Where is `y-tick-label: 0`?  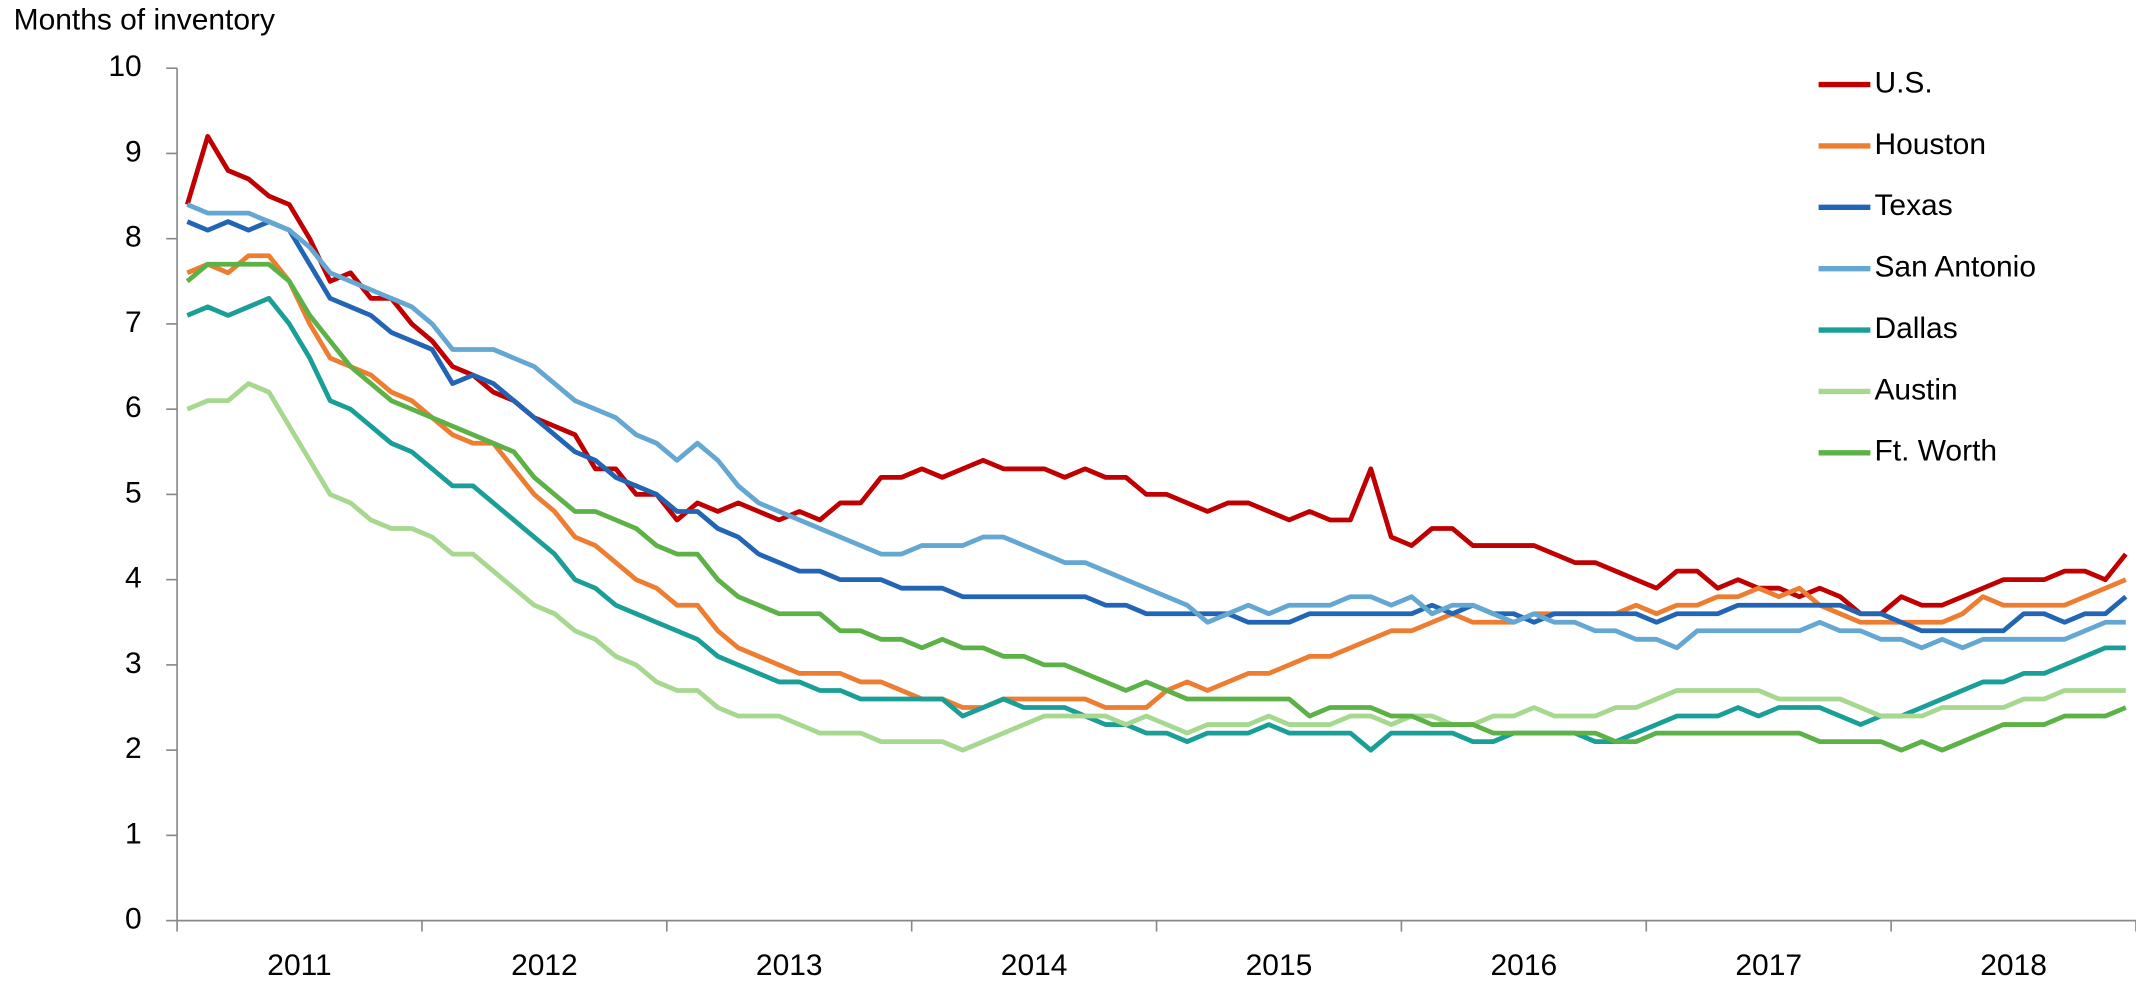 y-tick-label: 0 is located at coordinates (133, 919).